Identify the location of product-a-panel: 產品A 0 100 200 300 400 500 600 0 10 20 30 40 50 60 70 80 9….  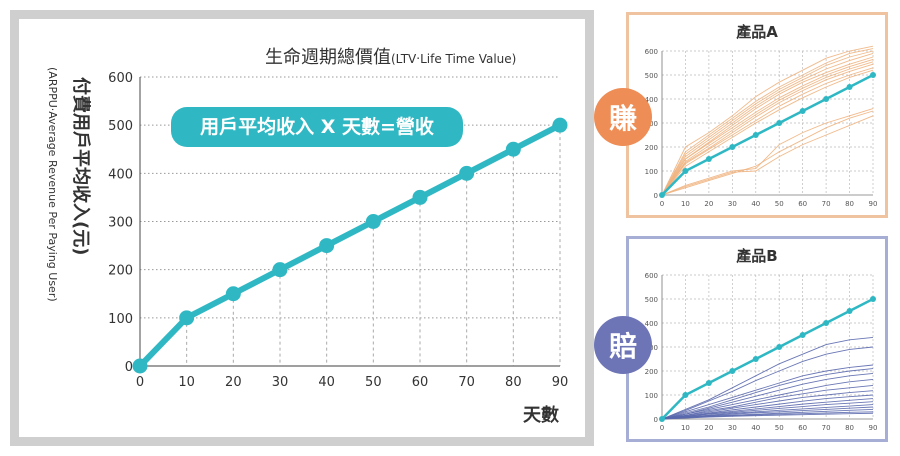
(757, 115).